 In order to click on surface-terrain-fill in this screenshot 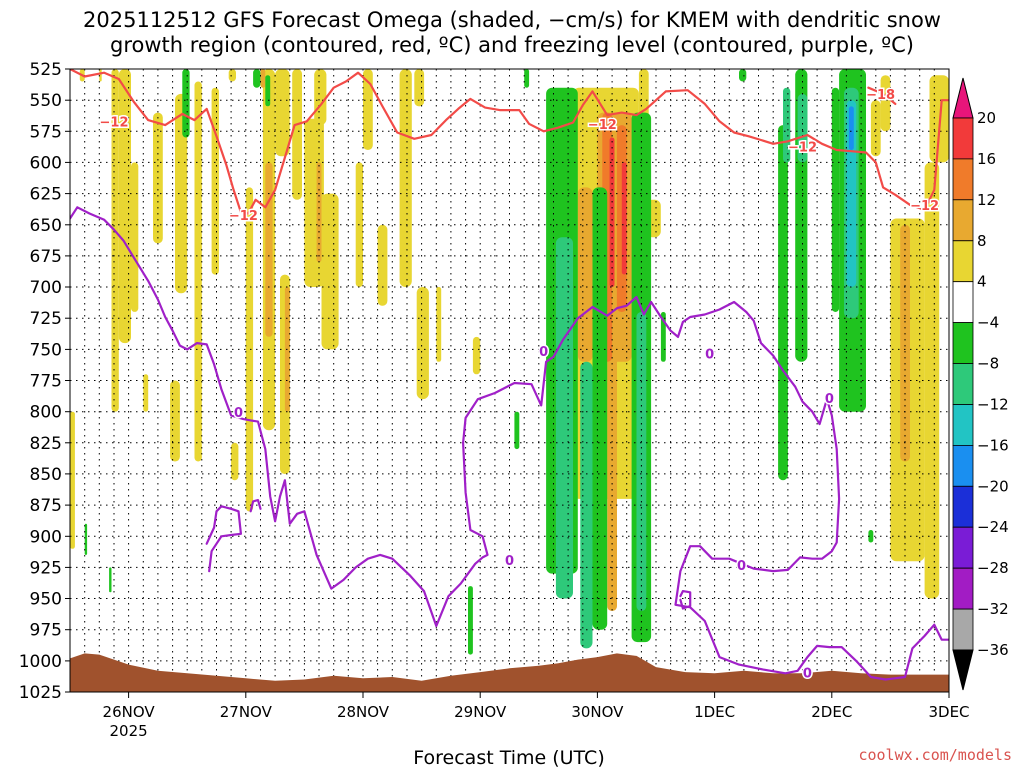, I will do `click(509, 672)`.